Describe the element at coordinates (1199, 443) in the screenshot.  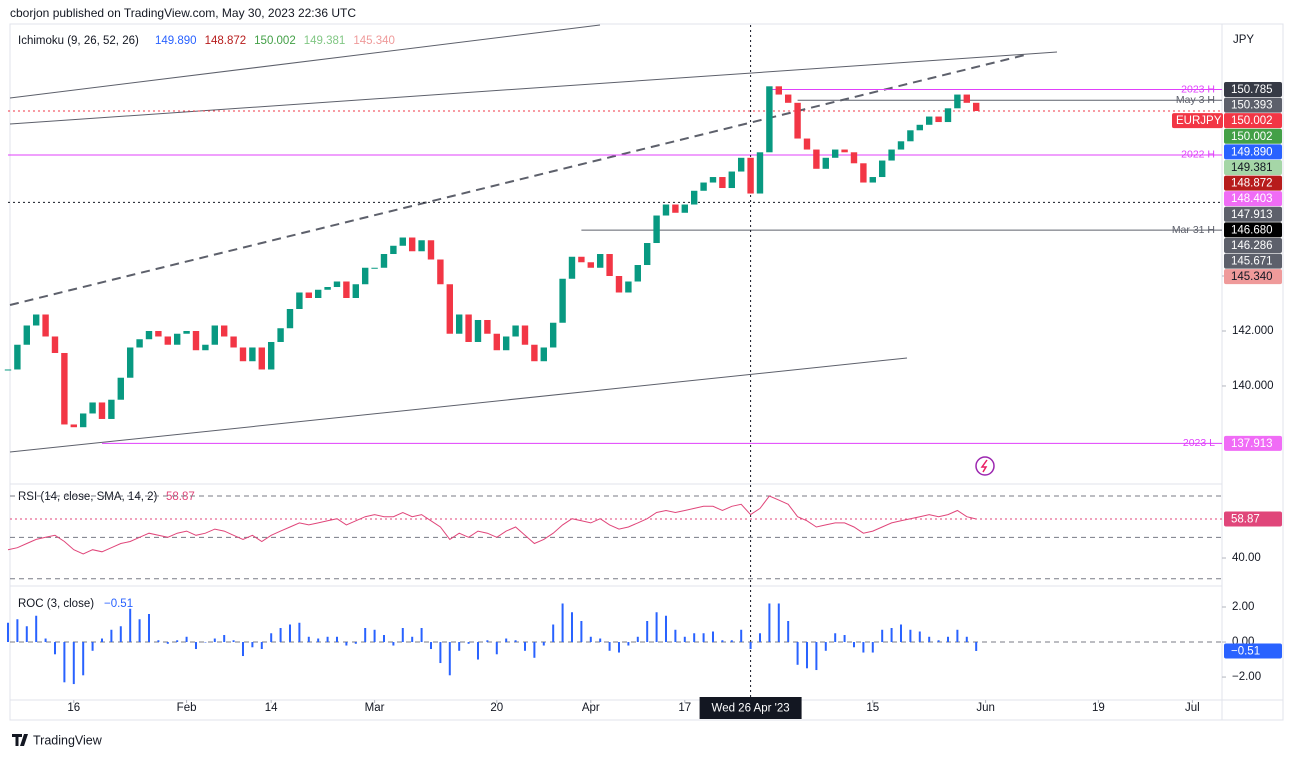
I see `level-name: 2023 L` at that location.